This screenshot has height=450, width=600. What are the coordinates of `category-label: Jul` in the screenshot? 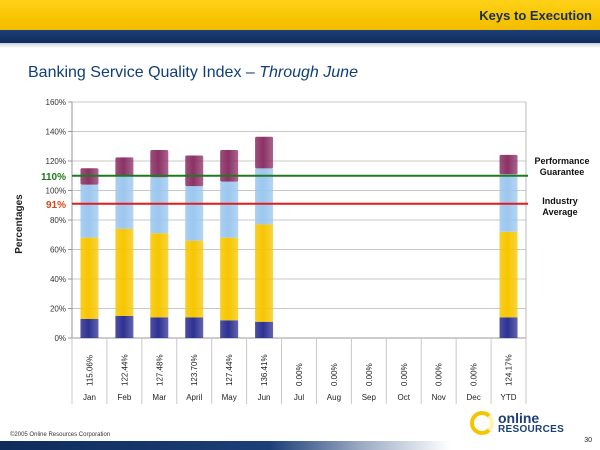 It's located at (299, 397).